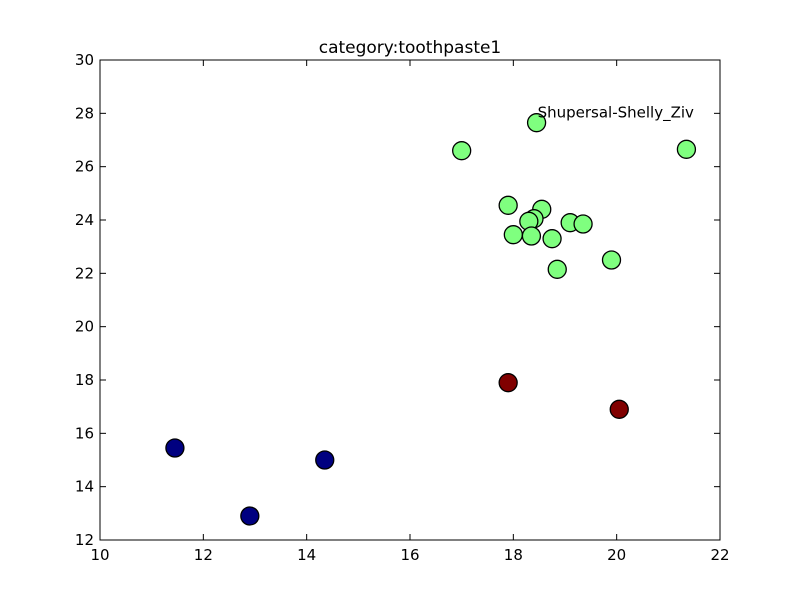 Image resolution: width=800 pixels, height=604 pixels. What do you see at coordinates (84, 273) in the screenshot?
I see `y-tick-label: 22` at bounding box center [84, 273].